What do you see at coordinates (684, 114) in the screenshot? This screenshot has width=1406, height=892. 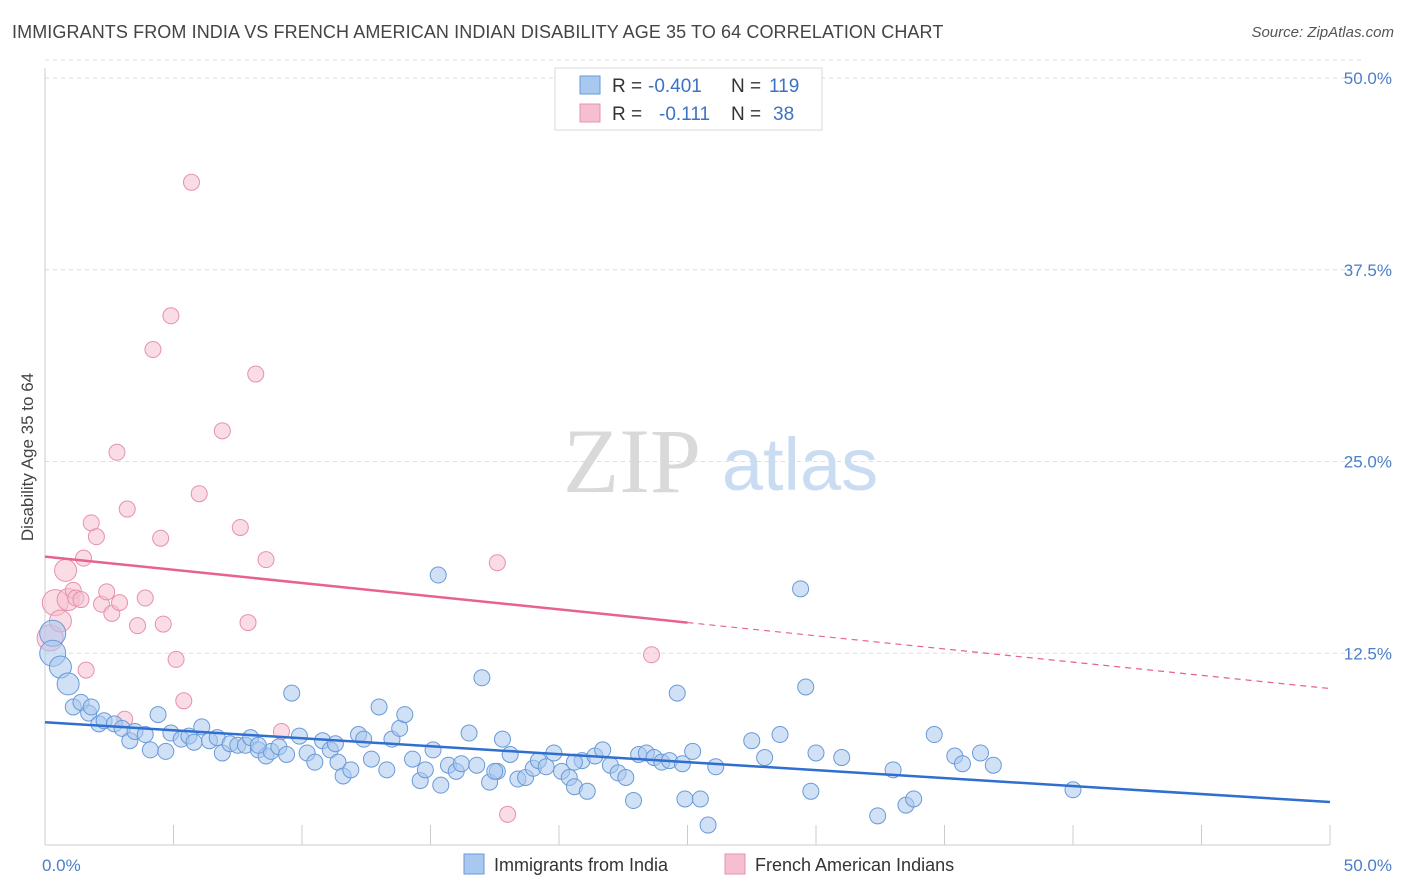 I see `legend-r-value-2: -0.111` at bounding box center [684, 114].